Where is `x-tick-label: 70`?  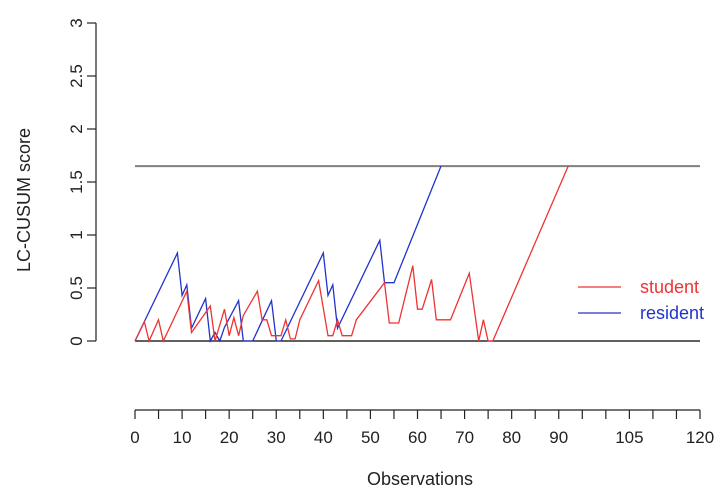 x-tick-label: 70 is located at coordinates (464, 437).